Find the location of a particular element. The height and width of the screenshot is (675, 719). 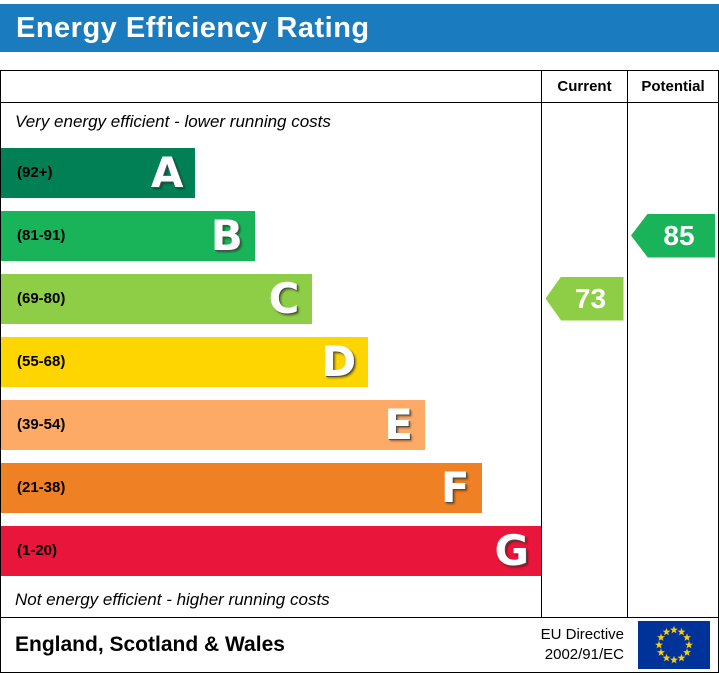

potential-column-header: Potential is located at coordinates (672, 86).